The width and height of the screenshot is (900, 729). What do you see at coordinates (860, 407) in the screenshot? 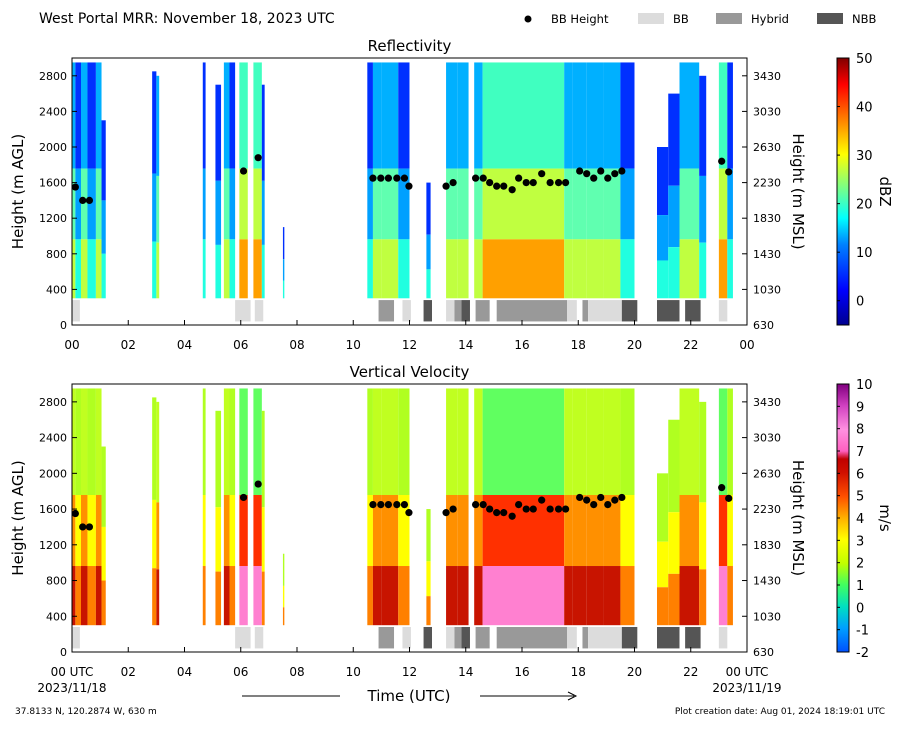
I see `colorbar-tick-label: 9` at bounding box center [860, 407].